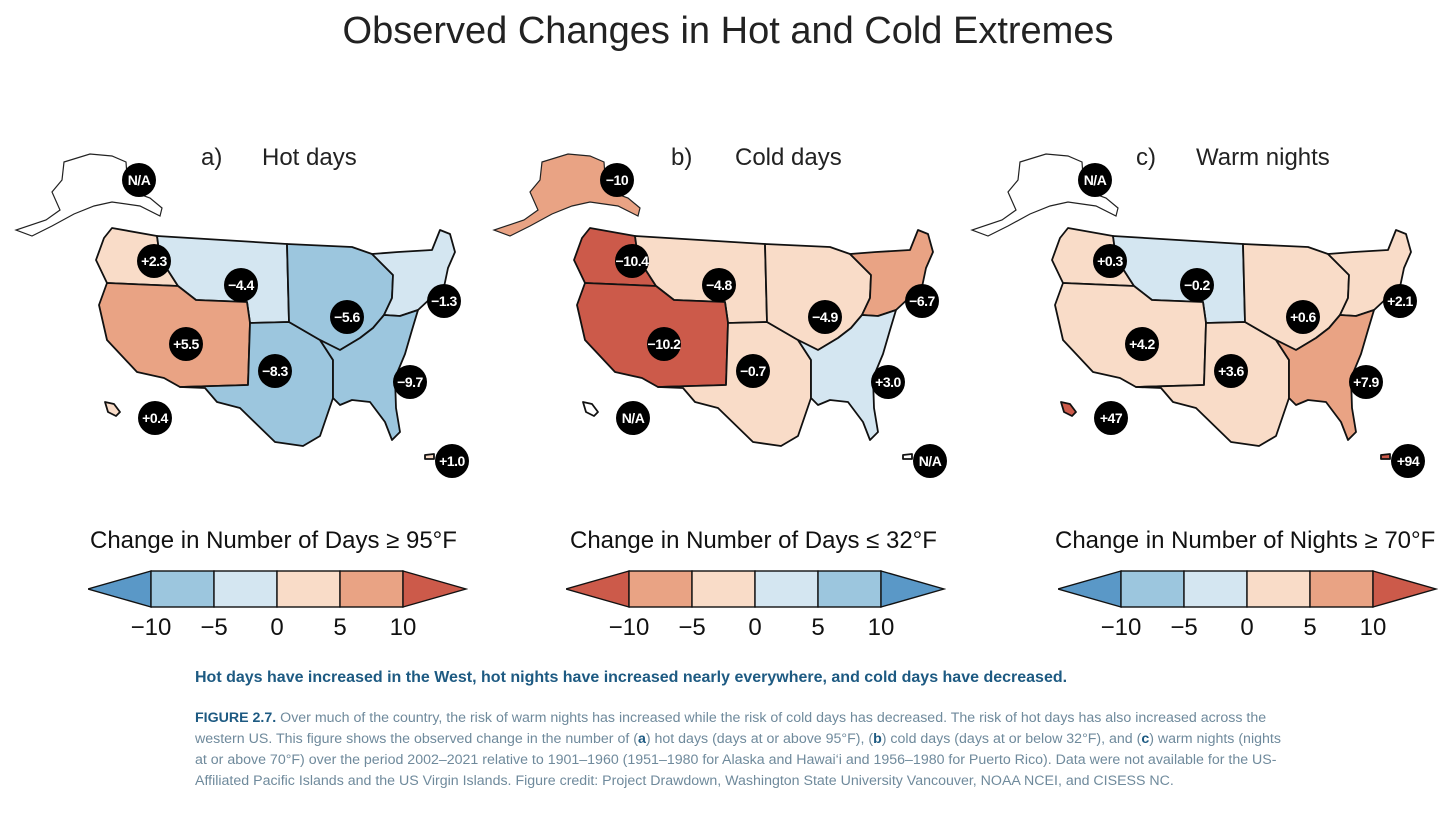  What do you see at coordinates (155, 418) in the screenshot?
I see `hawaii-value-badge: +0.4` at bounding box center [155, 418].